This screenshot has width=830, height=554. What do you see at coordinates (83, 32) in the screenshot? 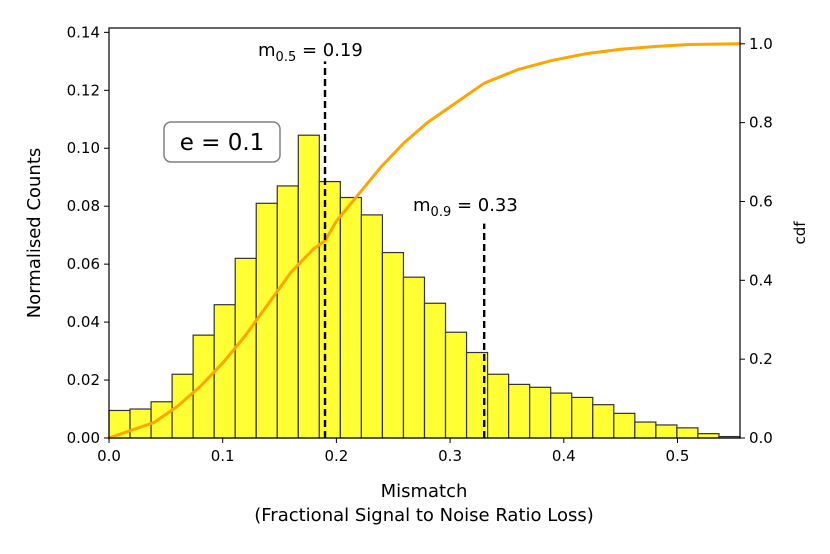
I see `y-tick-label: 0.14` at bounding box center [83, 32].